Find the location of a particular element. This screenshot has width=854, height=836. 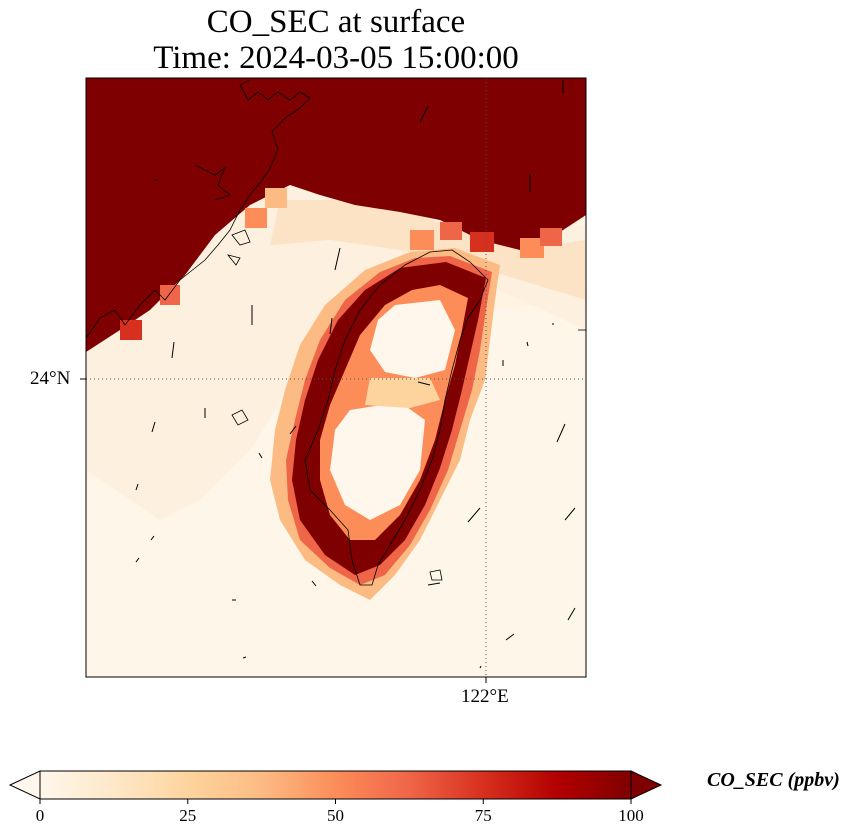

taiwan-hole-north is located at coordinates (412, 339).